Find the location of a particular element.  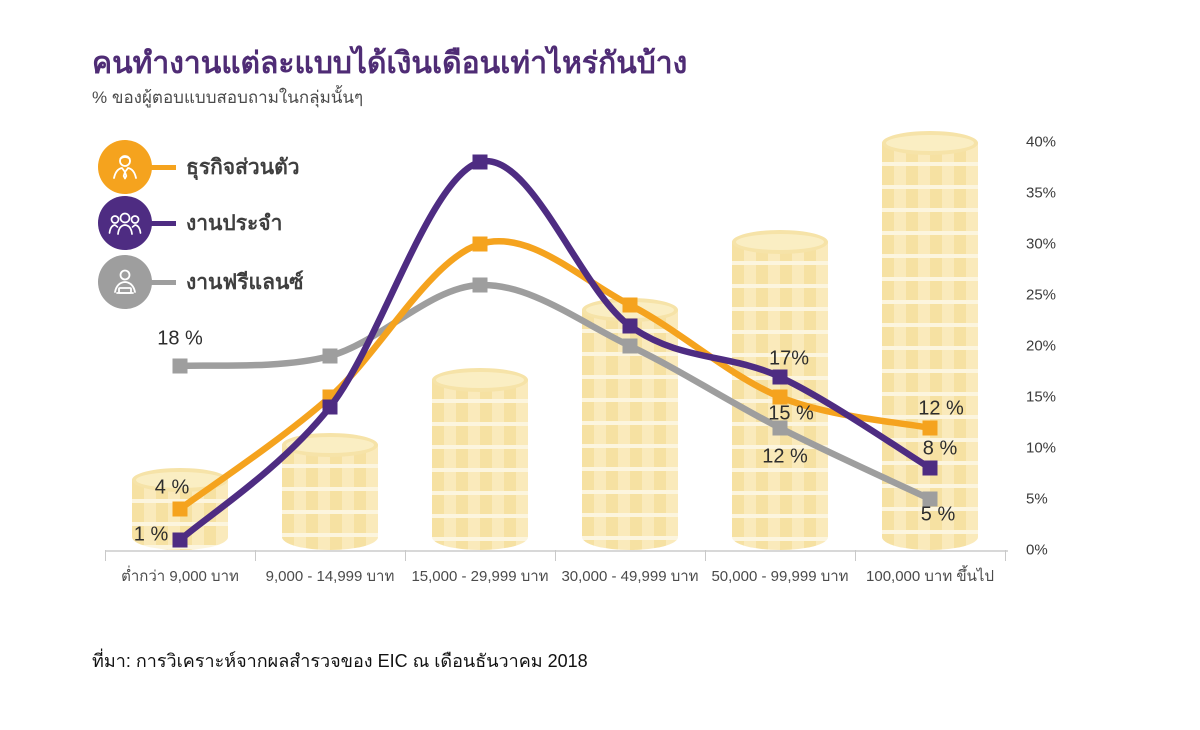

point-value-label-freelance: 18 % is located at coordinates (180, 338).